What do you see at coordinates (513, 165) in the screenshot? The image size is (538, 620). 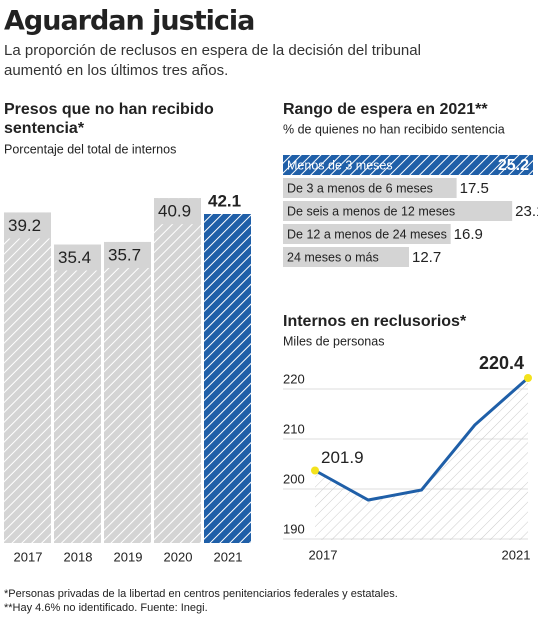 I see `value-label: 25.2` at bounding box center [513, 165].